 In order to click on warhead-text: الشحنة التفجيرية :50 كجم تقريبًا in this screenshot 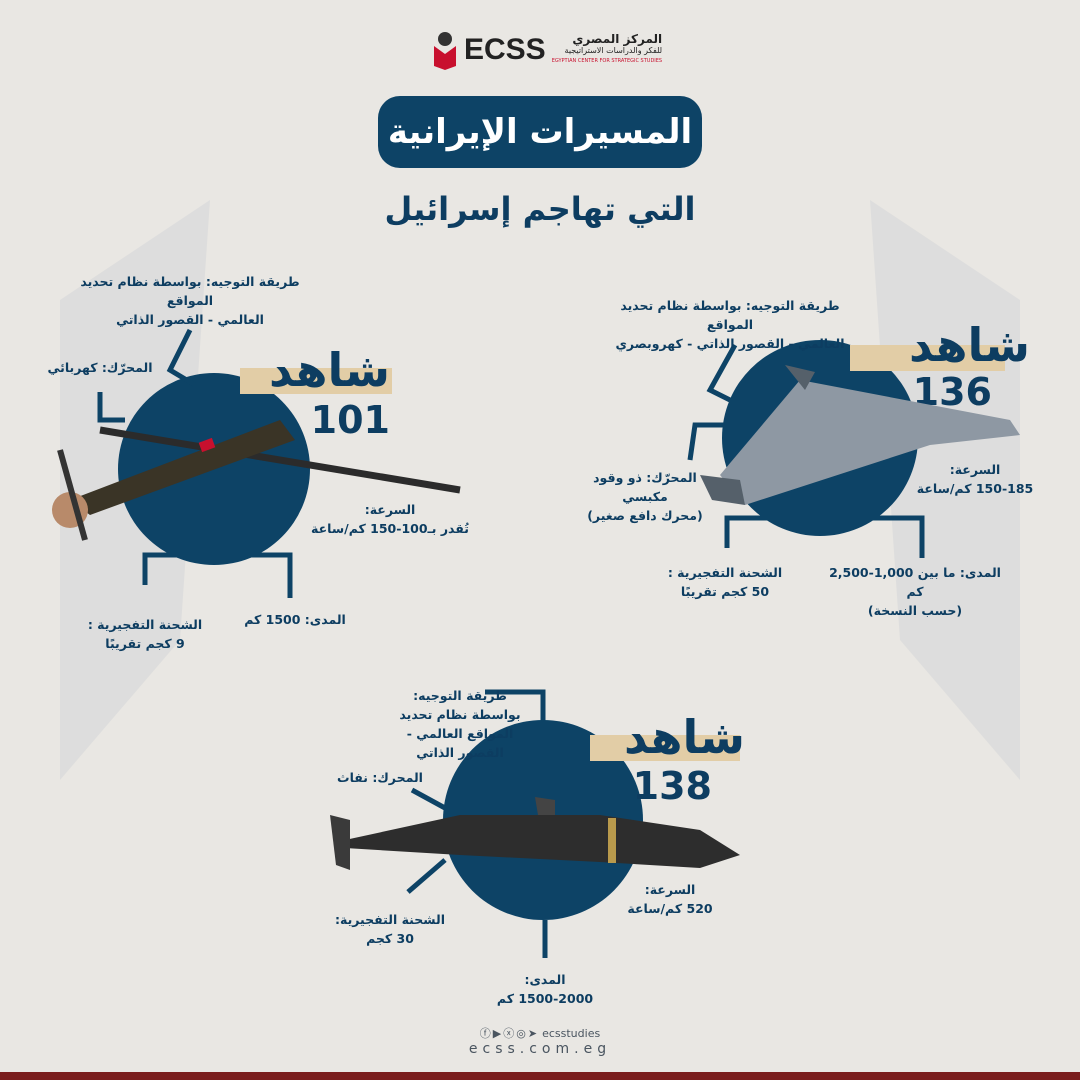, I will do `click(725, 582)`.